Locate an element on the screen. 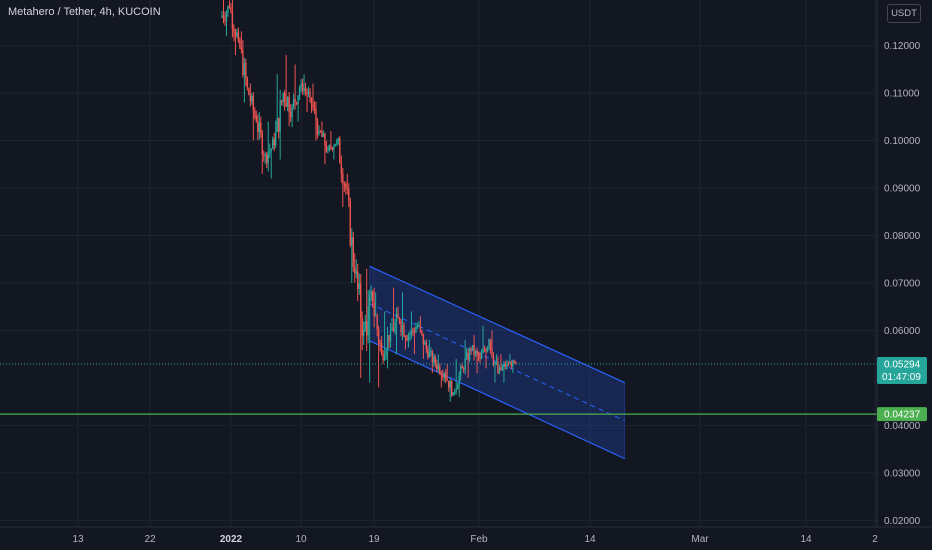 Image resolution: width=932 pixels, height=550 pixels. support-price-value: 0.04237 is located at coordinates (902, 415).